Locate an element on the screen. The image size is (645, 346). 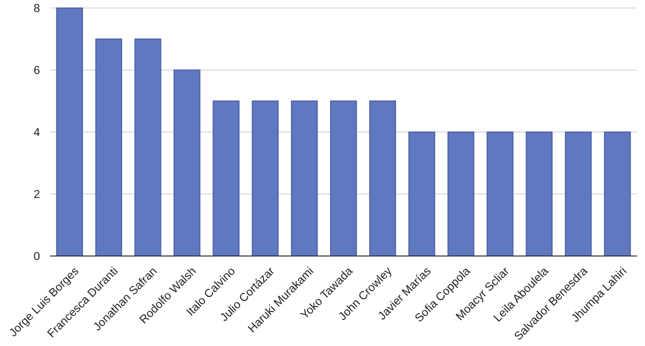
y-tick-label: 6 is located at coordinates (37, 71).